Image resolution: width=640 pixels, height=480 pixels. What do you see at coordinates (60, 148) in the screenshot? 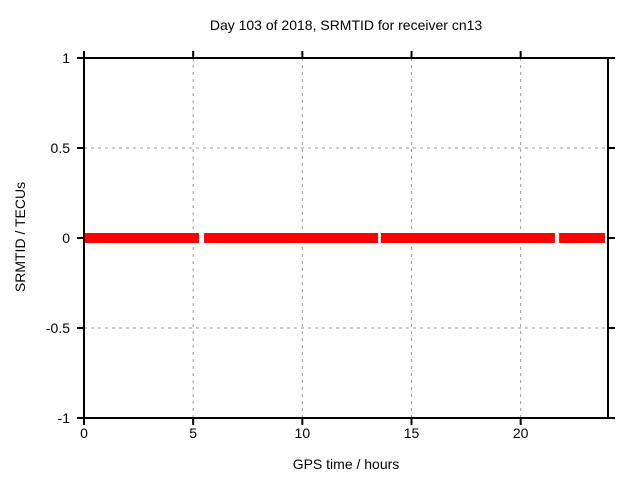
I see `y-tick-label: 0.5` at bounding box center [60, 148].